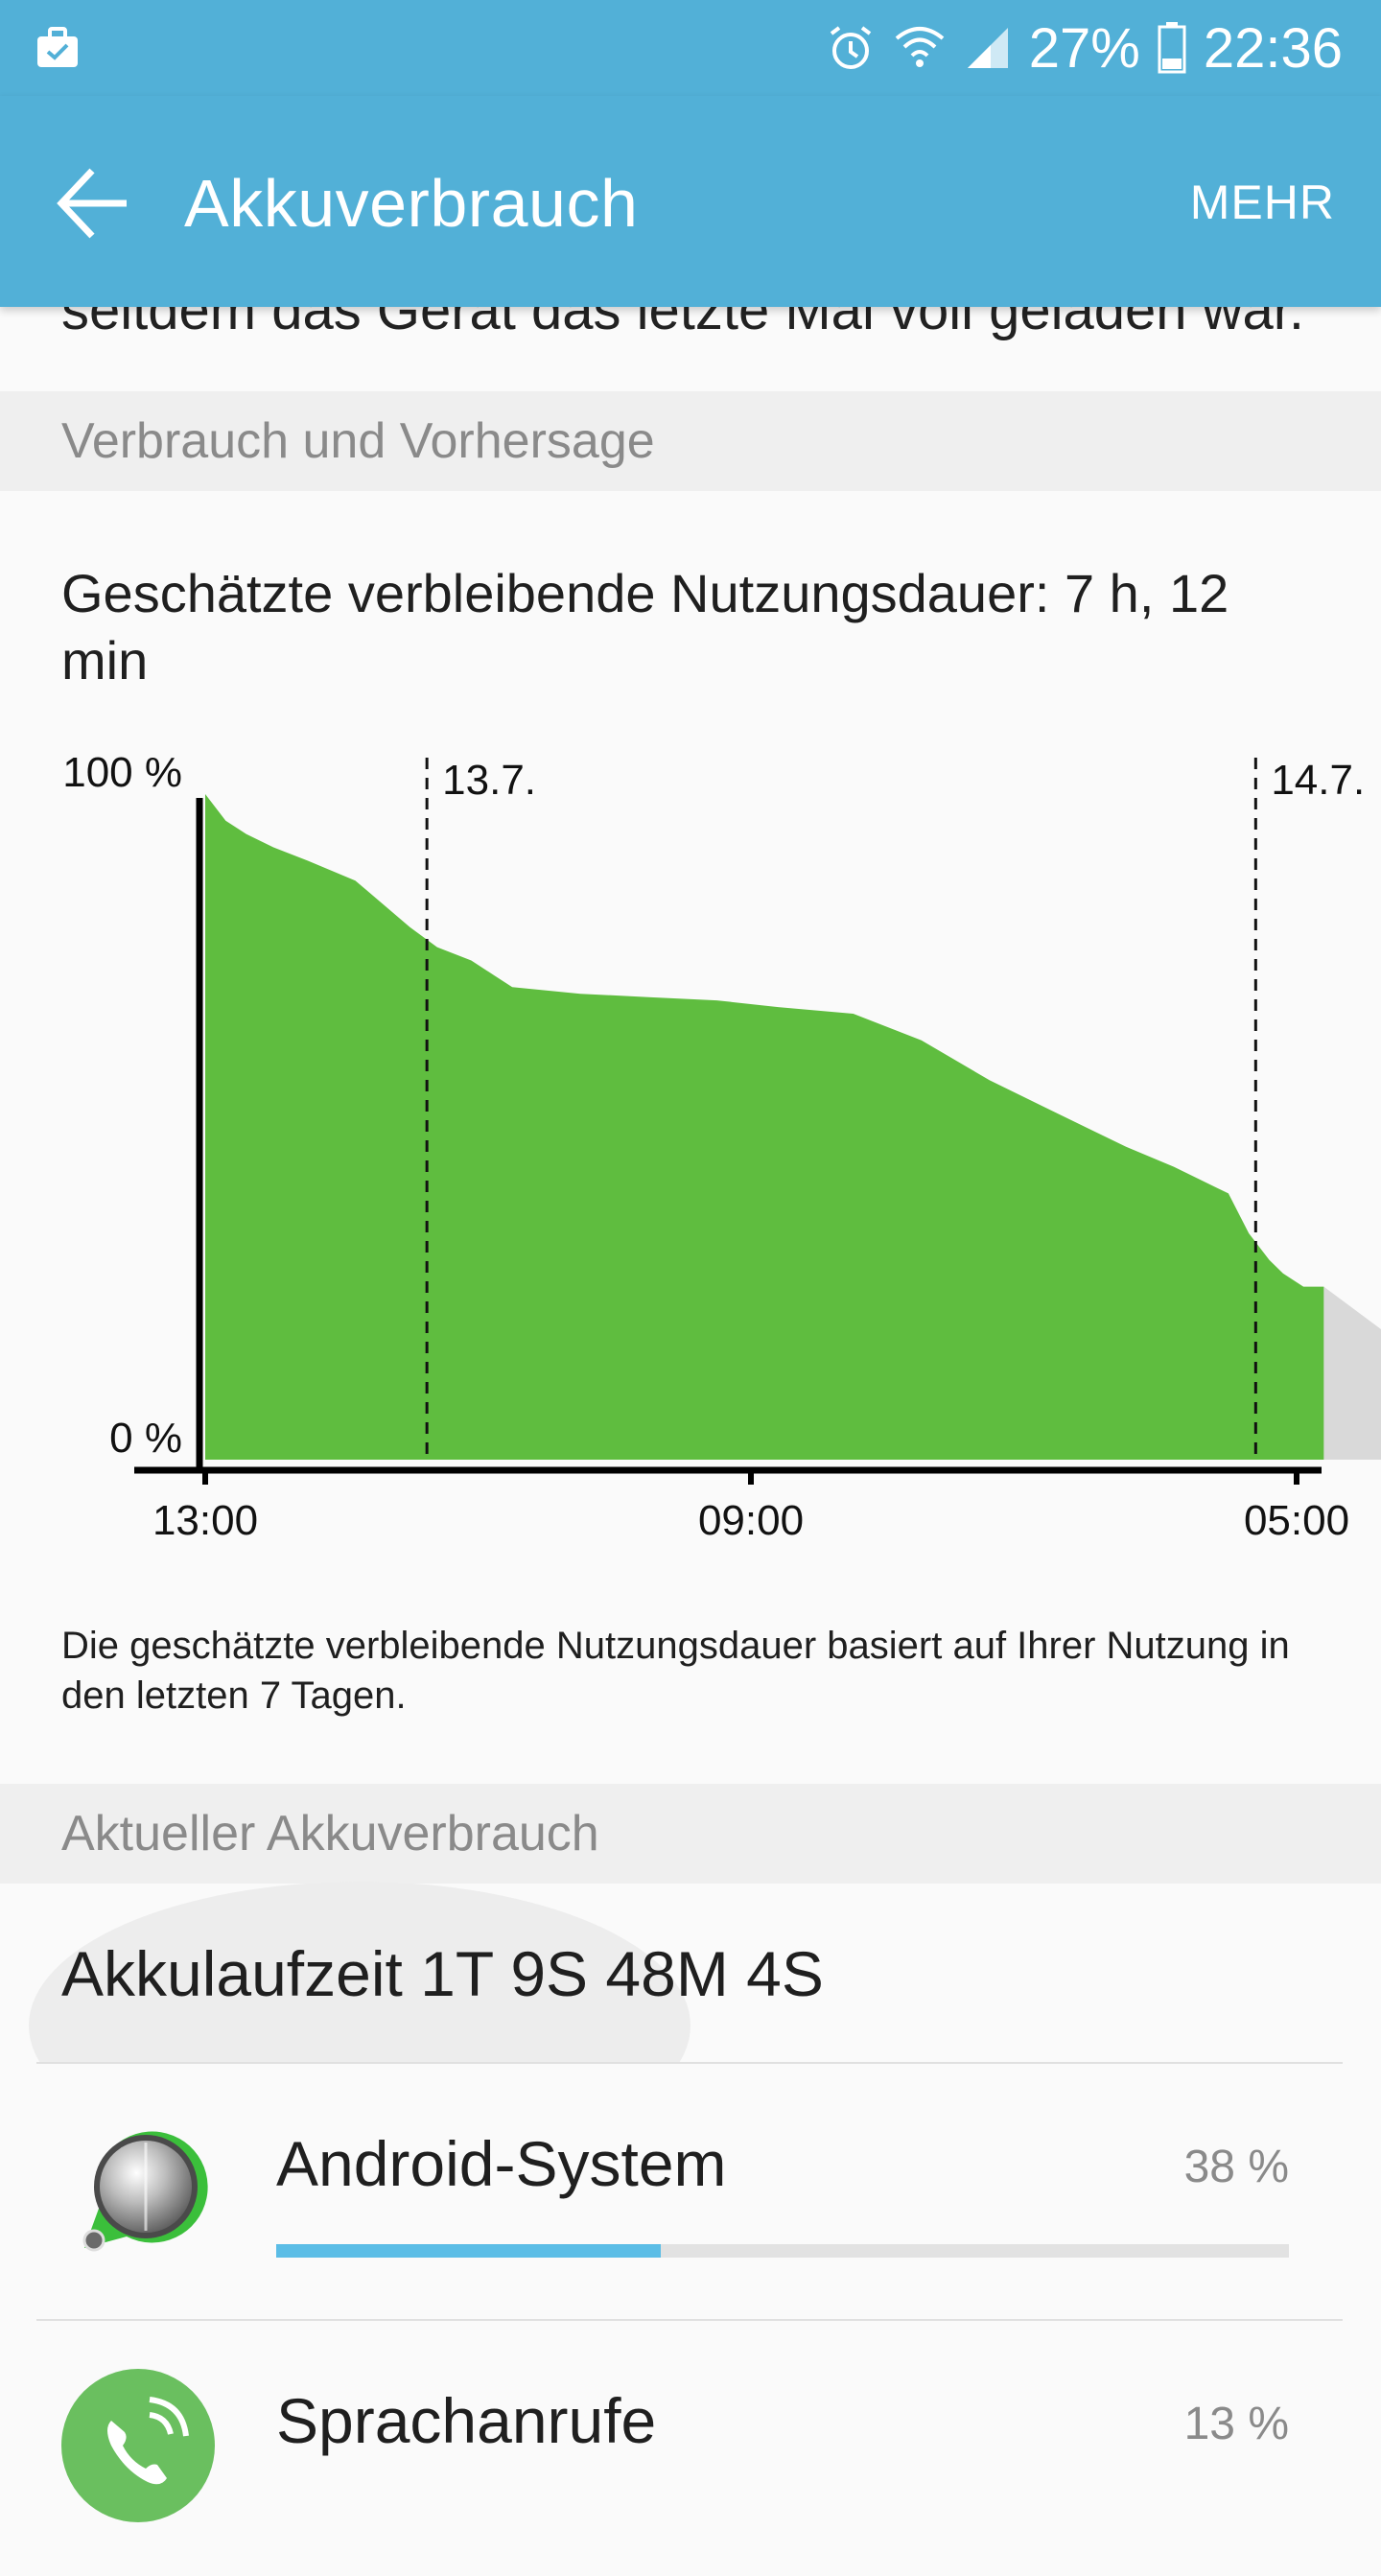 The width and height of the screenshot is (1381, 2576). I want to click on date-marker-label: 14.7., so click(1318, 780).